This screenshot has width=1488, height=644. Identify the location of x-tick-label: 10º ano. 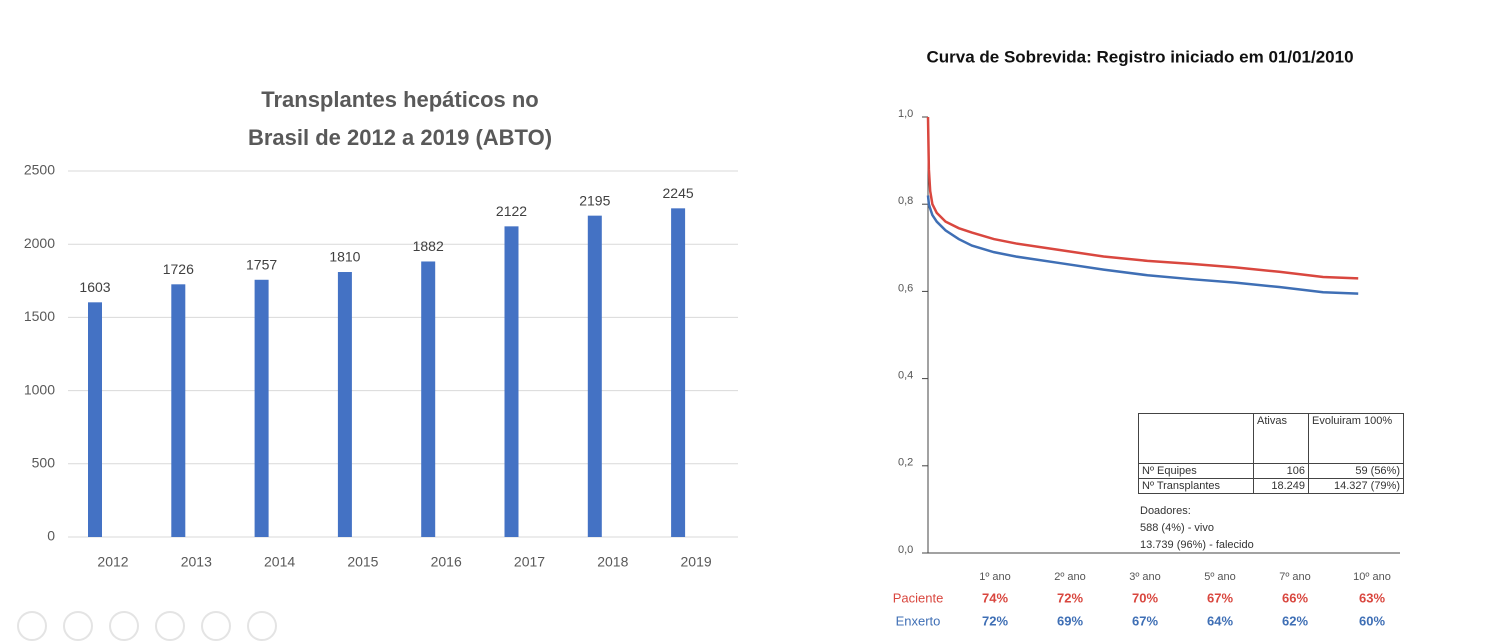
(1372, 577).